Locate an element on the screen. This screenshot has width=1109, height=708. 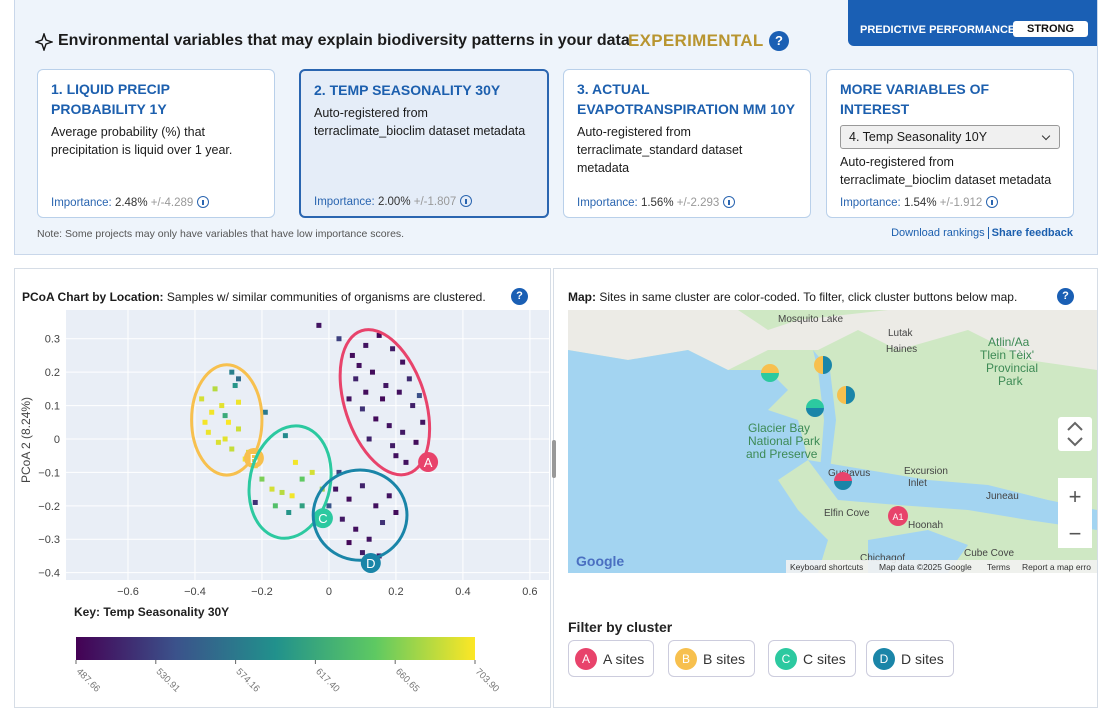
cluster-label: D is located at coordinates (370, 563).